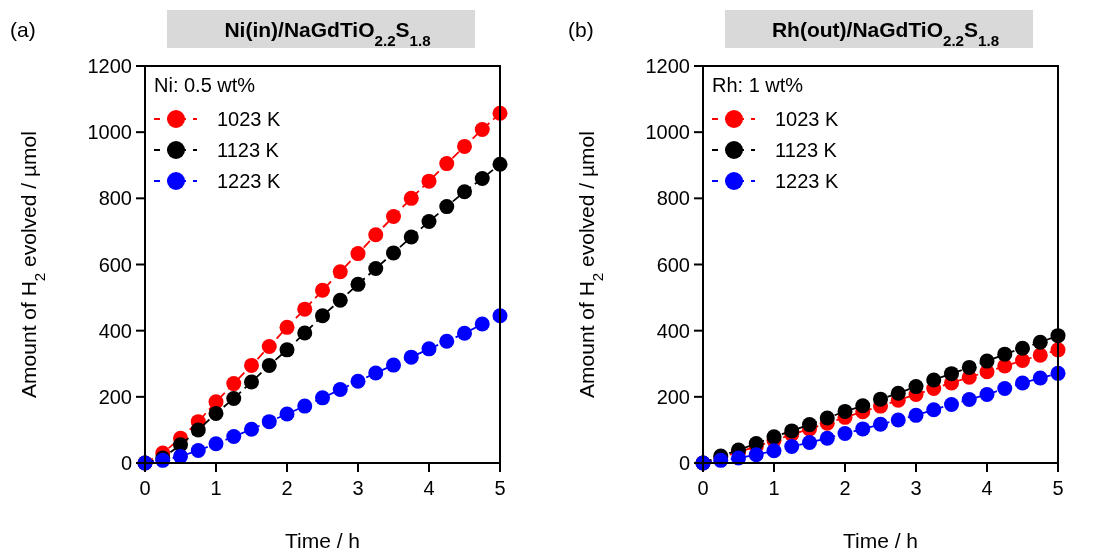  I want to click on chart-title: Ni(in)/NaGdTiO$_{2.2}$S$_{1.8}$, so click(327, 33).